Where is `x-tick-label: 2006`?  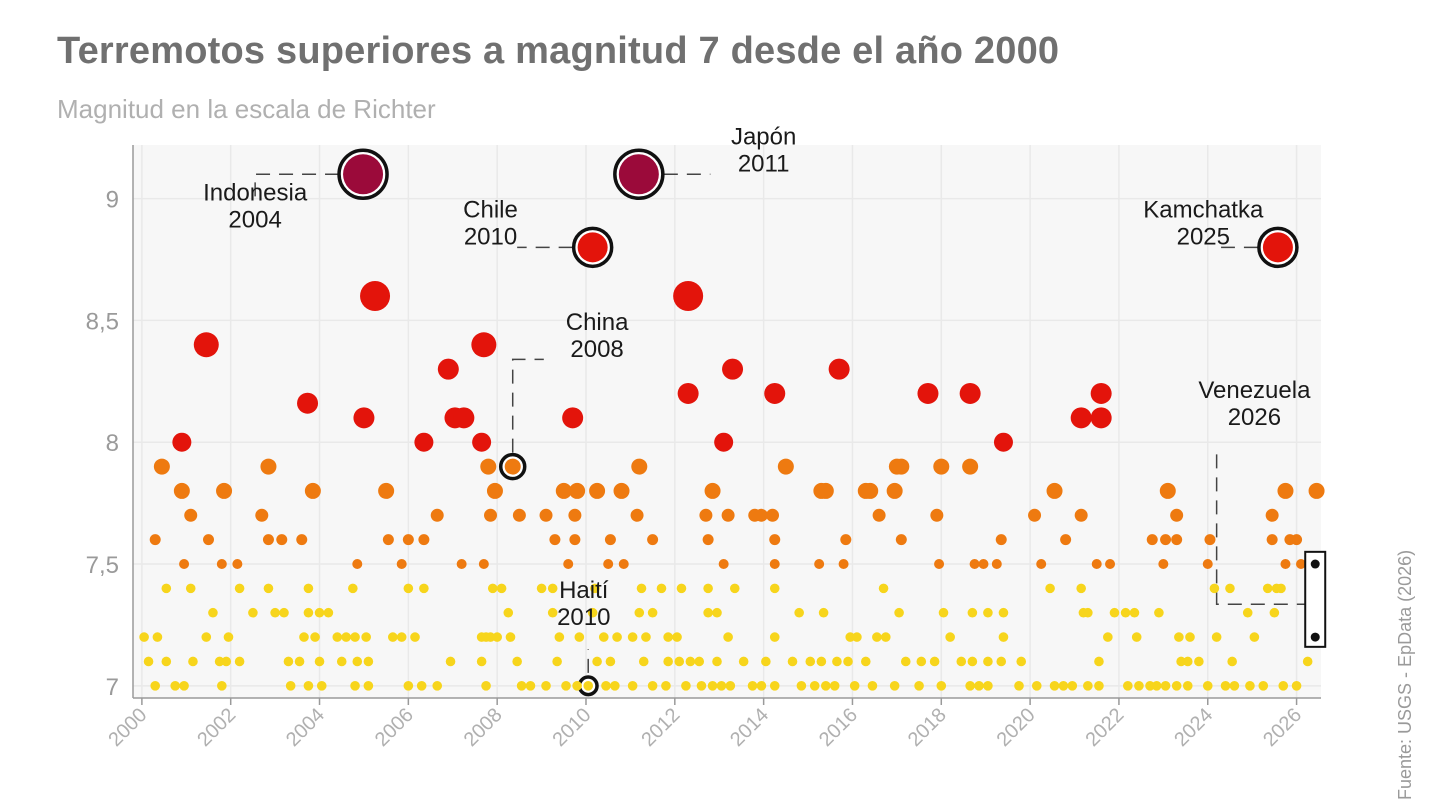
x-tick-label: 2006 is located at coordinates (394, 727).